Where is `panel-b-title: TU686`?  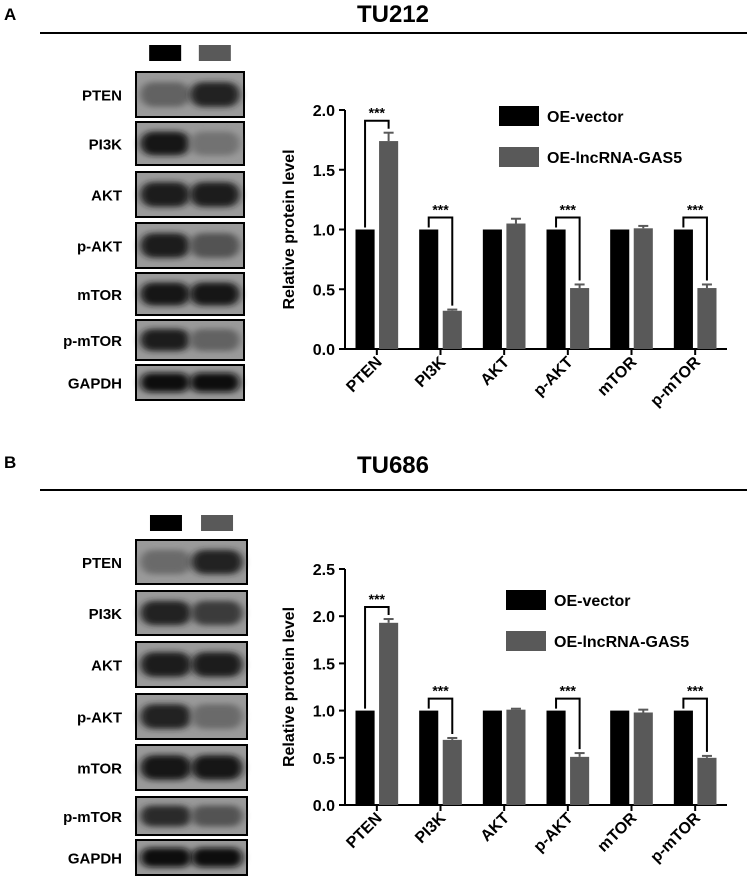
panel-b-title: TU686 is located at coordinates (393, 465).